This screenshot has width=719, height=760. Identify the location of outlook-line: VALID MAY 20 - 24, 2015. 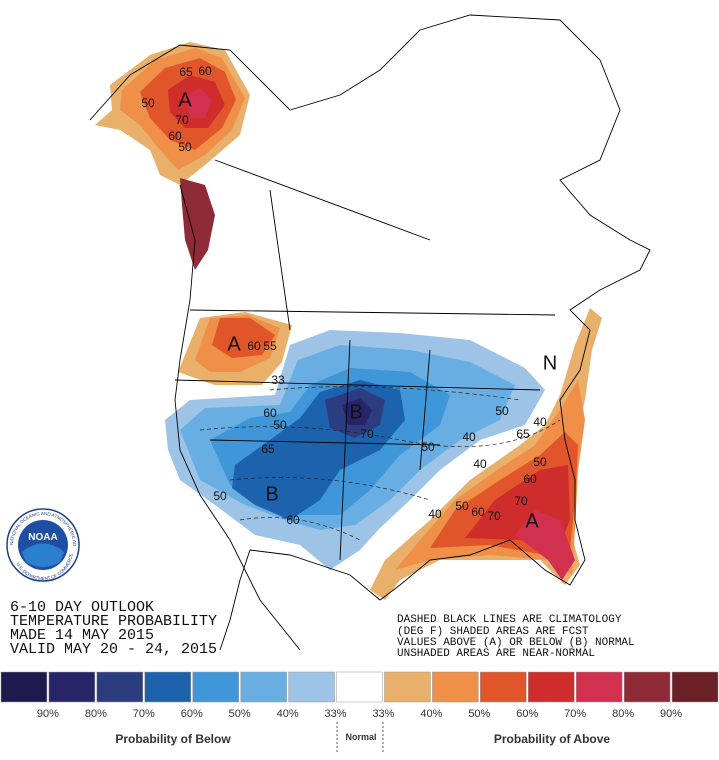
(113, 649).